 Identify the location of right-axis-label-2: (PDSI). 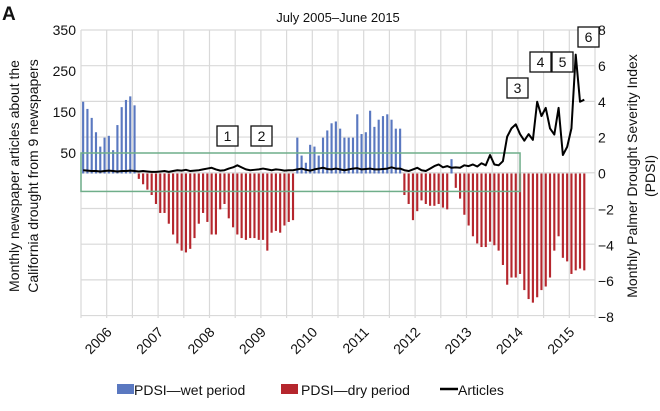
(650, 176).